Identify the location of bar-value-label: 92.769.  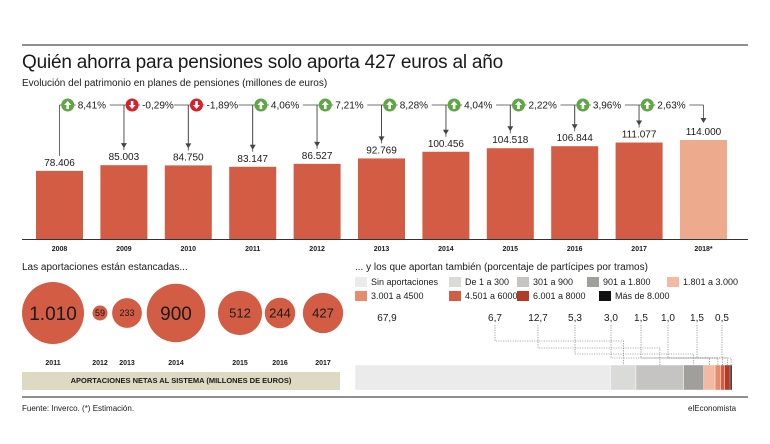
(381, 150).